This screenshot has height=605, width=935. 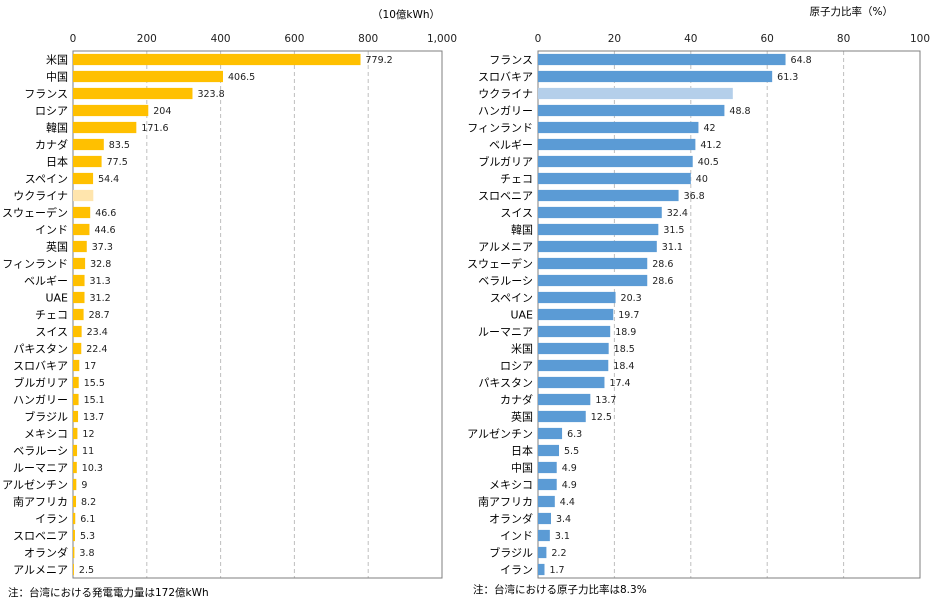 What do you see at coordinates (379, 60) in the screenshot?
I see `left-value-label: 779.2` at bounding box center [379, 60].